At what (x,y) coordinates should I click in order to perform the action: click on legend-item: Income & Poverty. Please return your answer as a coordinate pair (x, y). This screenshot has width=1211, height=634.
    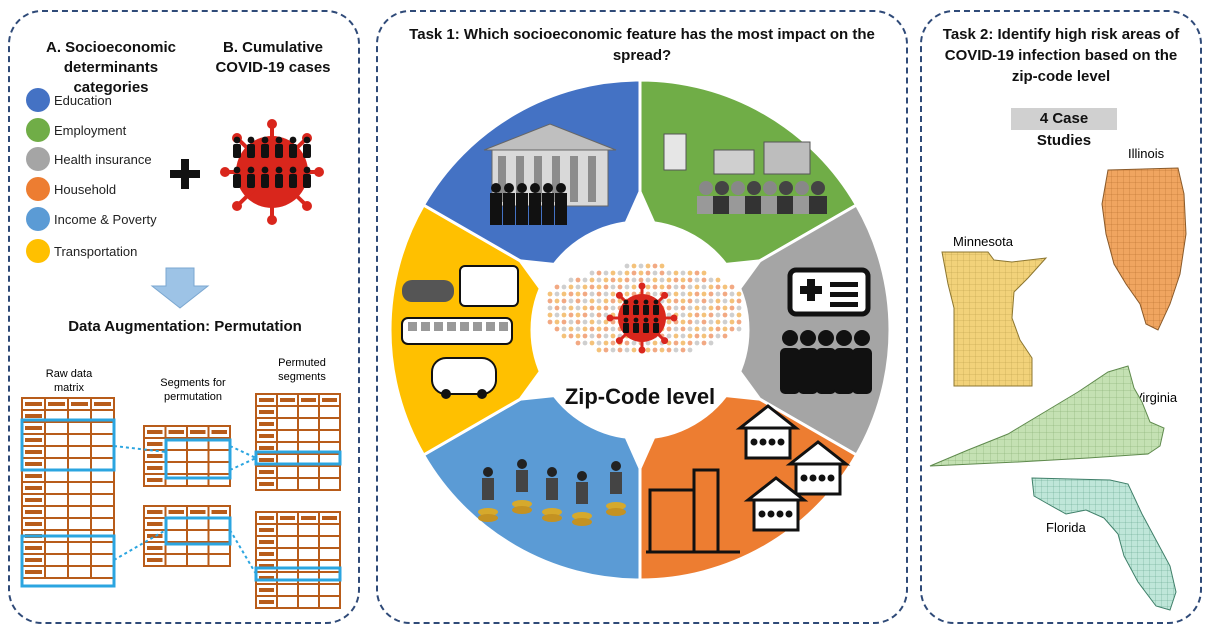
    Looking at the image, I should click on (91, 219).